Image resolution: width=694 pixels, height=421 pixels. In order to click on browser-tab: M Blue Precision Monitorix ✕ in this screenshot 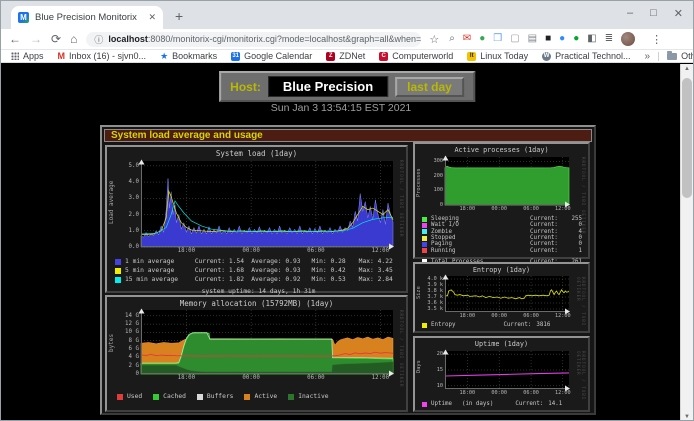, I will do `click(87, 17)`.